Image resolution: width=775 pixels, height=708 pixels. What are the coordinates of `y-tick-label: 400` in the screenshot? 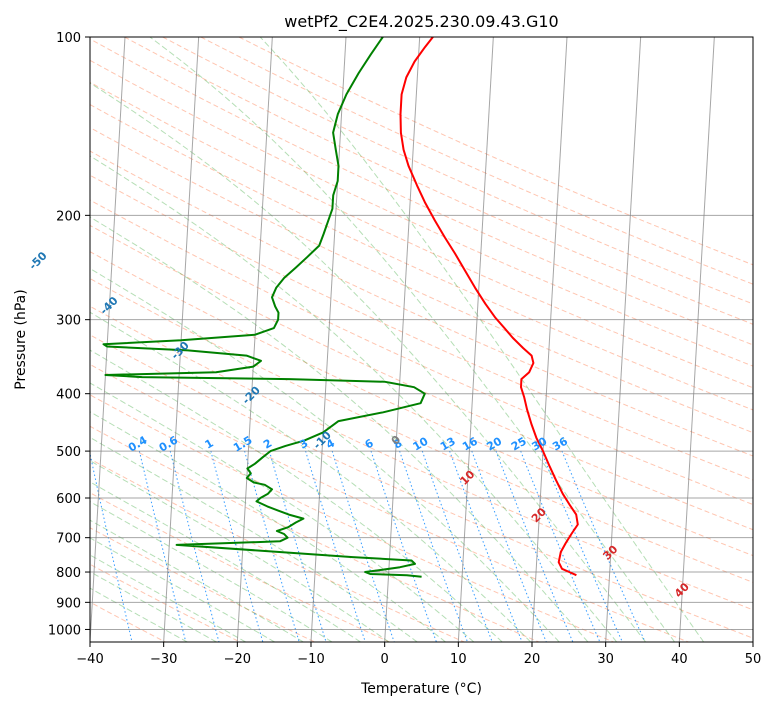 It's located at (68, 395).